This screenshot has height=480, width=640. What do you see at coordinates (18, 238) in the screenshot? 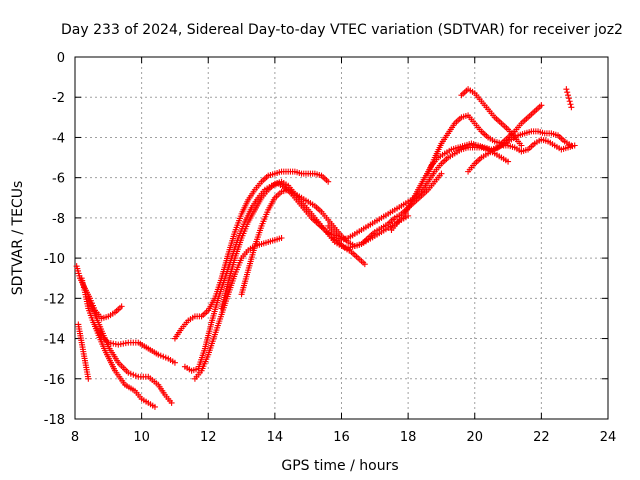
I see `y-axis-label: SDTVAR / TECUs` at bounding box center [18, 238].